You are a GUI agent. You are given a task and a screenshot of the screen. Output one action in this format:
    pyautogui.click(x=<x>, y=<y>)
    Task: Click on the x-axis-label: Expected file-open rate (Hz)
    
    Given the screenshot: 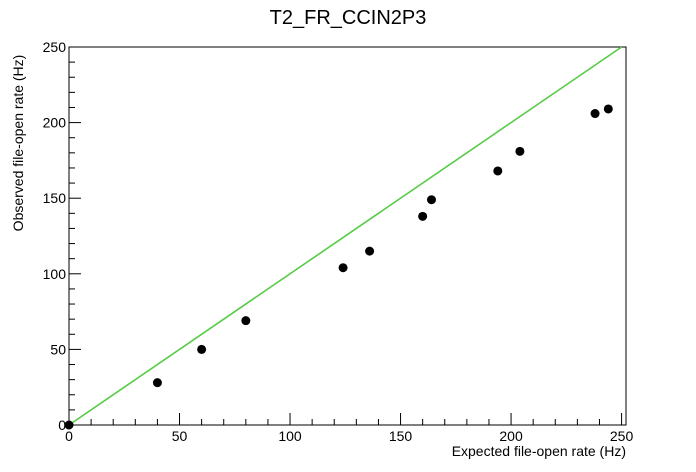 What is the action you would take?
    pyautogui.click(x=539, y=451)
    